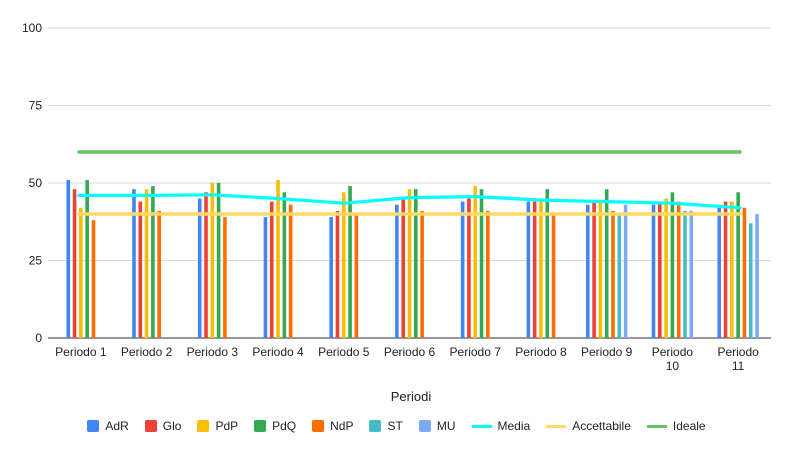  Describe the element at coordinates (117, 426) in the screenshot. I see `legend-label: AdR` at that location.